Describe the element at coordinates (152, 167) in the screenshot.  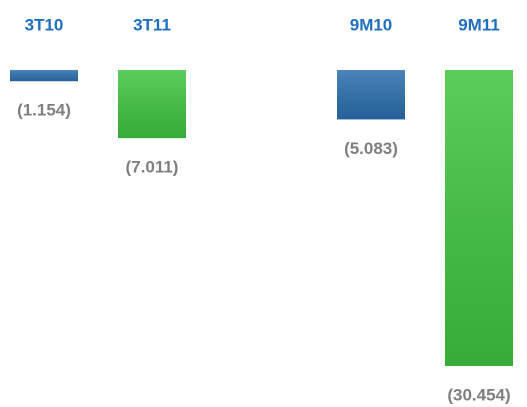
I see `value-label: (7.011)` at that location.